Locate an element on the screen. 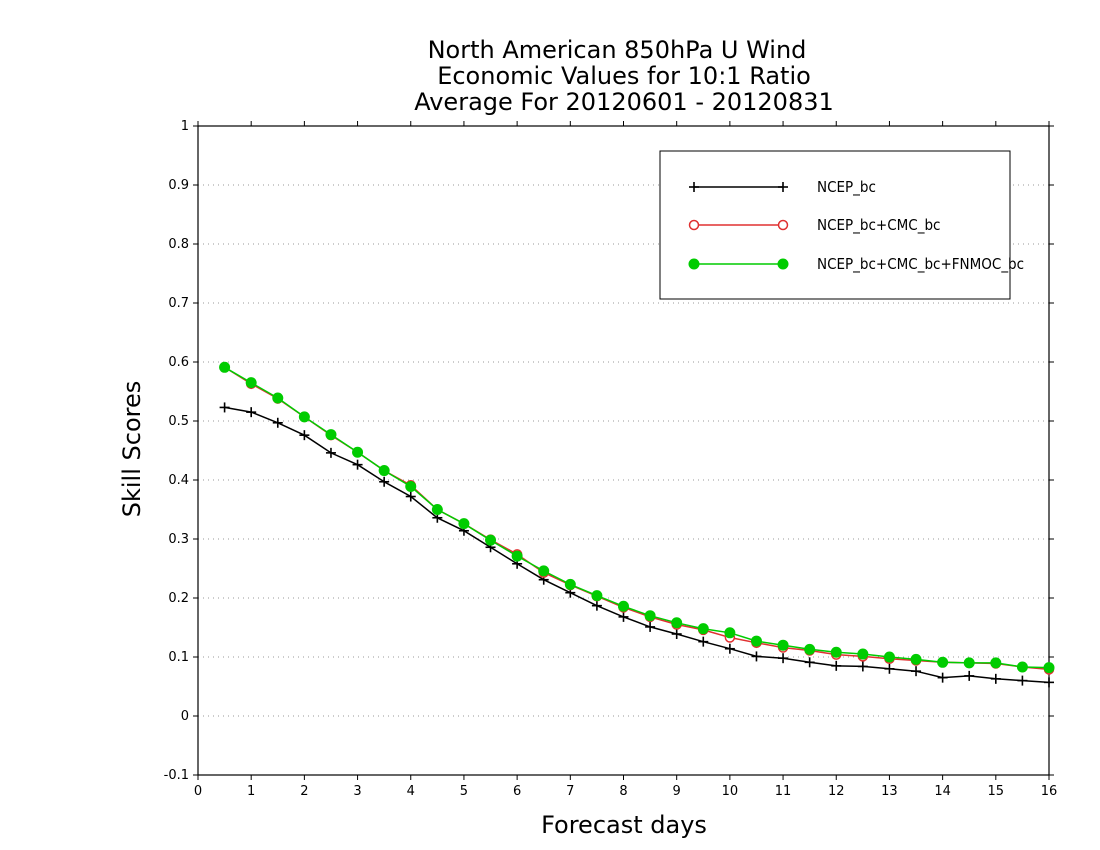 Image resolution: width=1100 pixels, height=850 pixels. y-tick-label: 0.6 is located at coordinates (178, 362).